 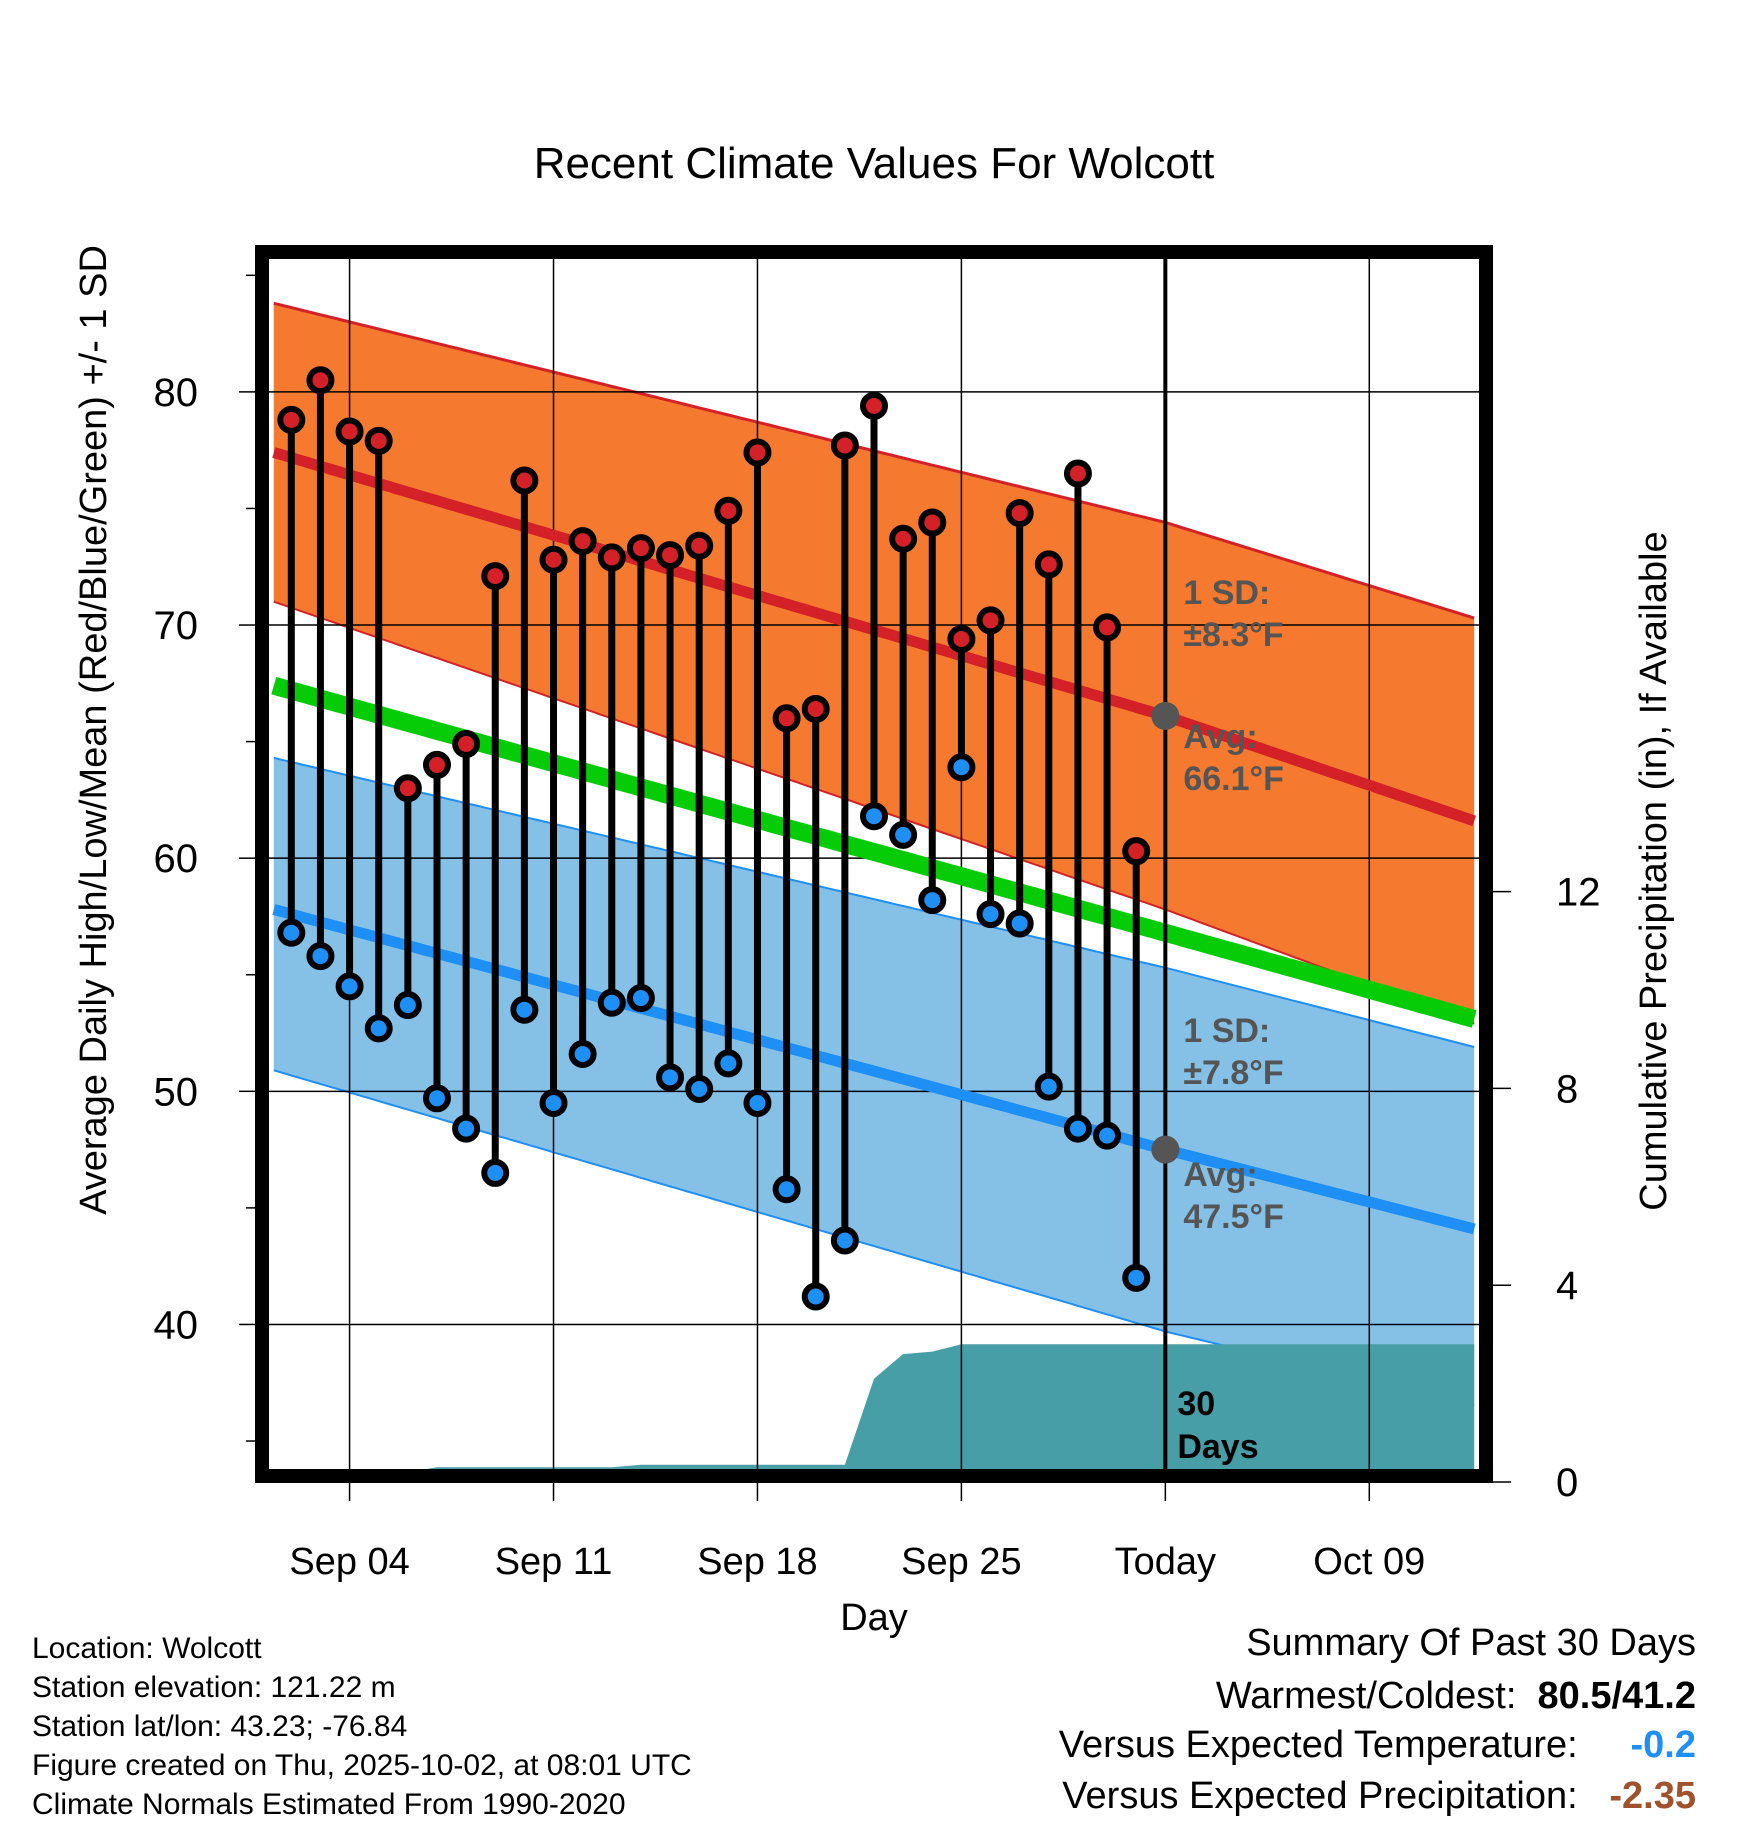 What do you see at coordinates (1652, 1796) in the screenshot?
I see `precip-value: -2.35` at bounding box center [1652, 1796].